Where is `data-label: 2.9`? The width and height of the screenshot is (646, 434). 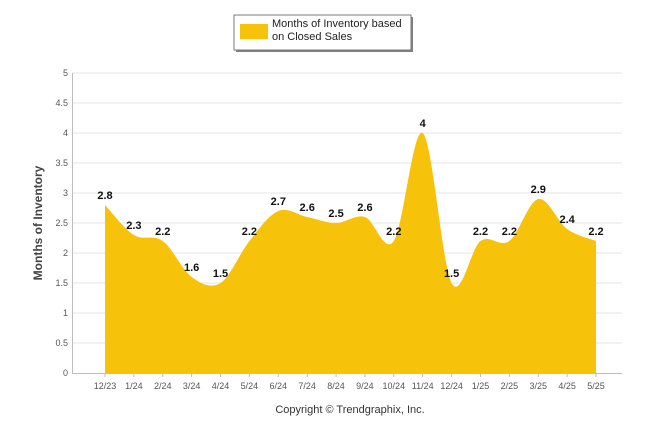
data-label: 2.9 is located at coordinates (538, 190).